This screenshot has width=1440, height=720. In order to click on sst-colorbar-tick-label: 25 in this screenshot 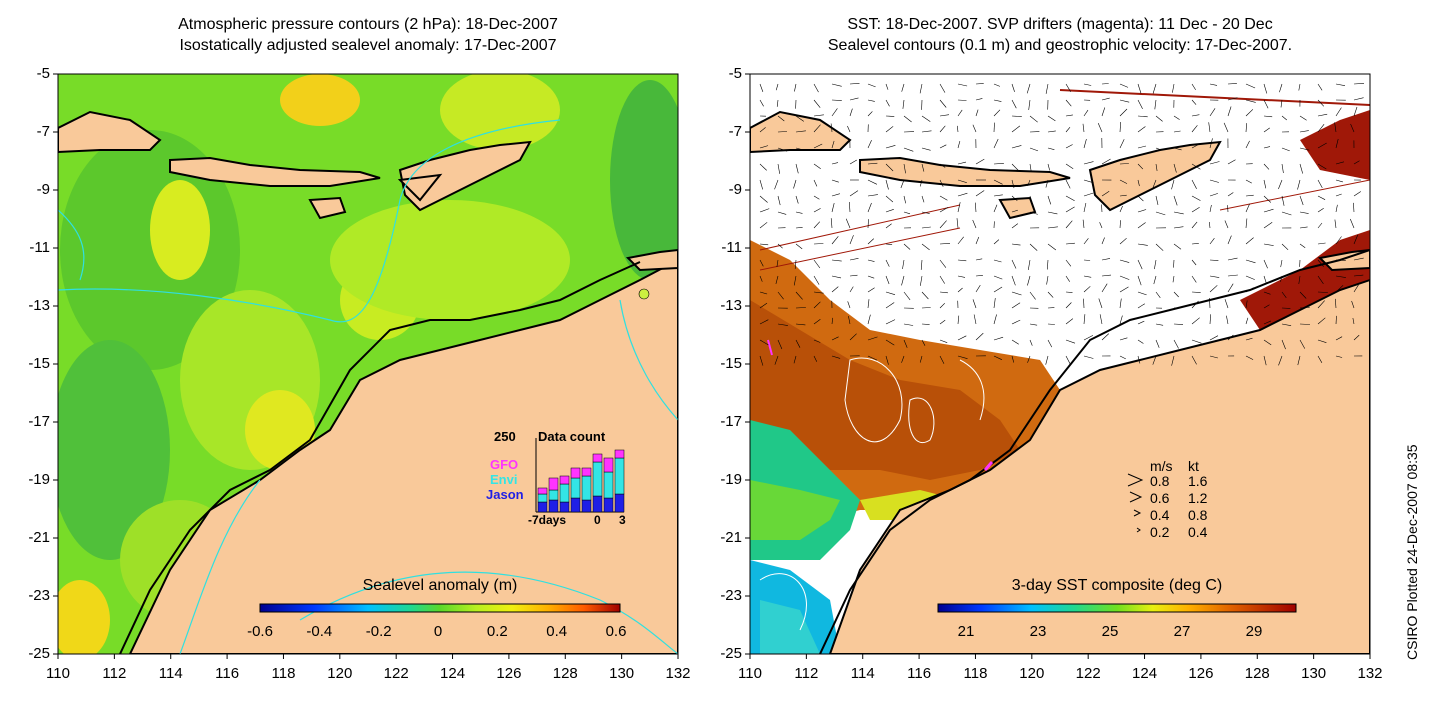, I will do `click(1110, 631)`.